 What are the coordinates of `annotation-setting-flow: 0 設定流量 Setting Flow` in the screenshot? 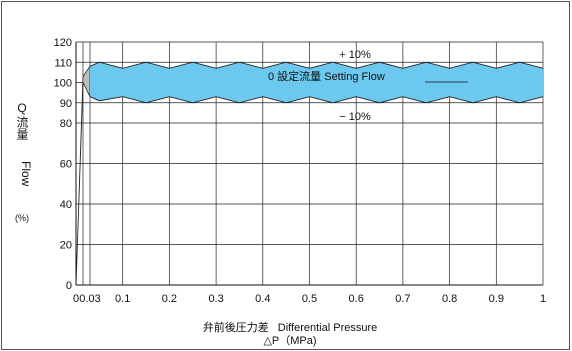 It's located at (326, 76).